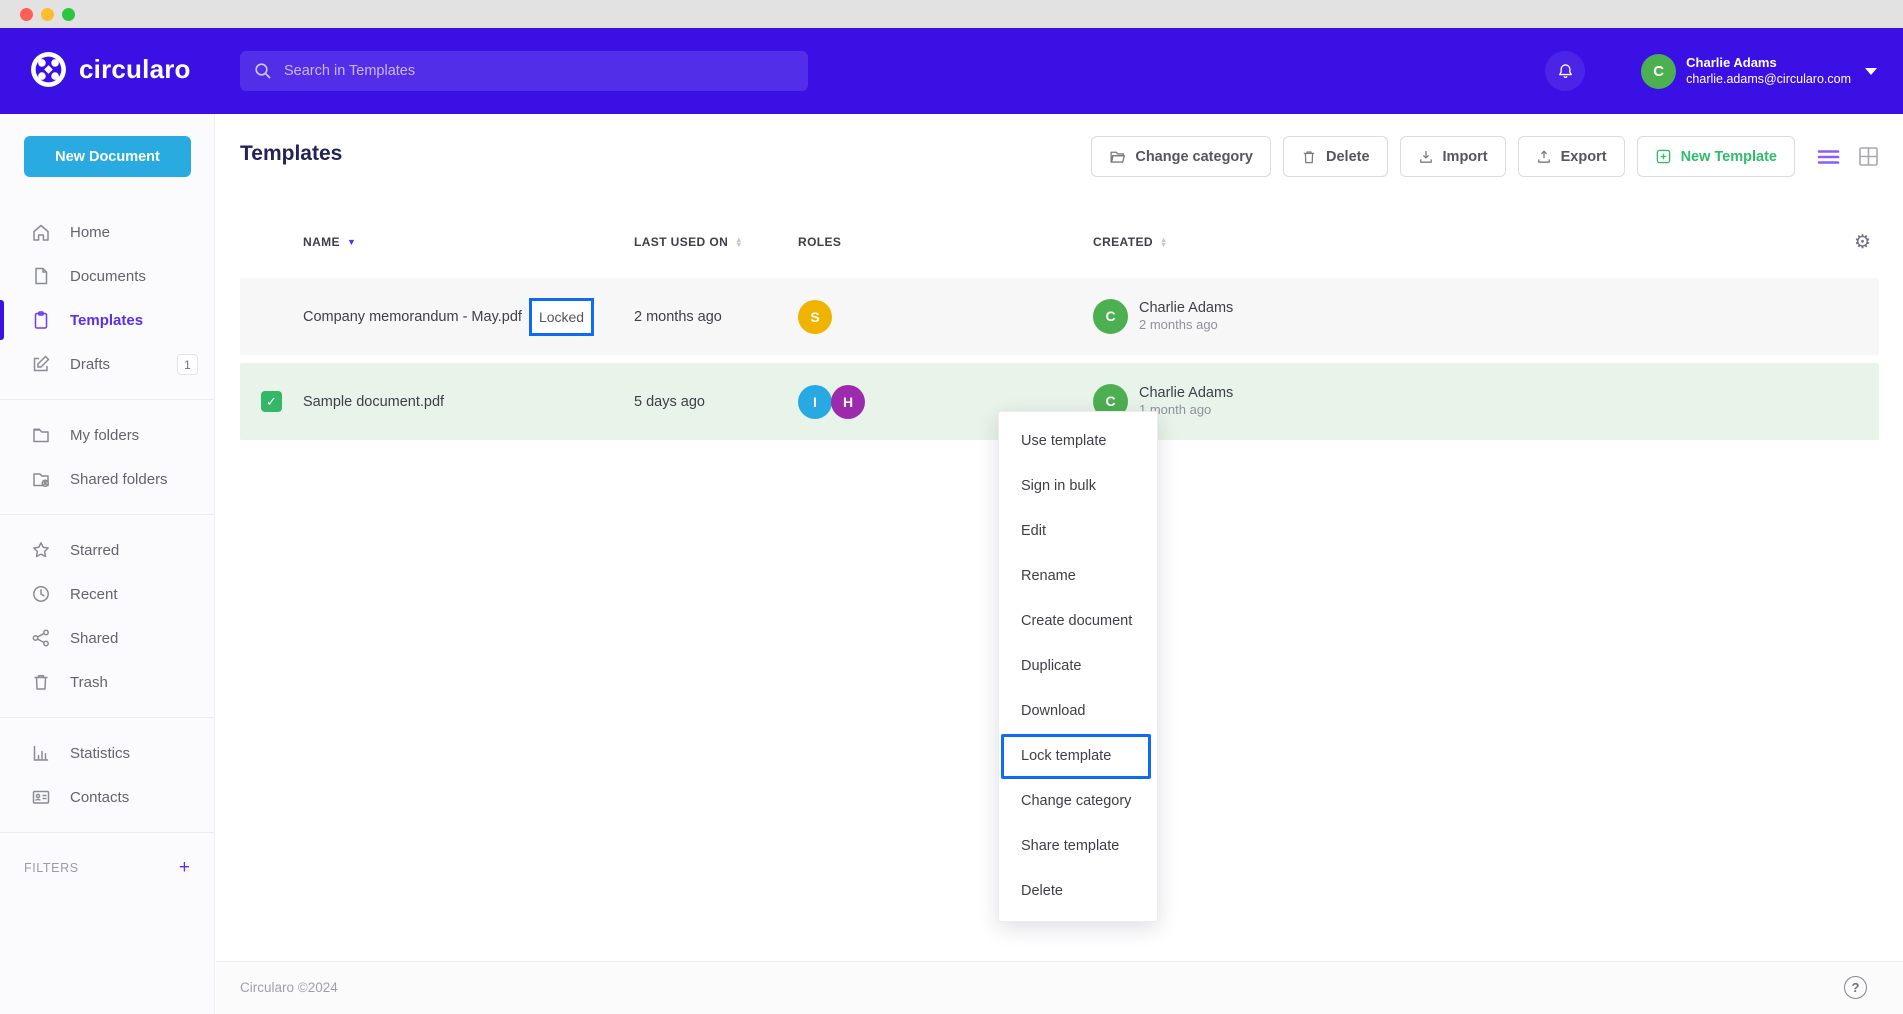 Image resolution: width=1903 pixels, height=1014 pixels. What do you see at coordinates (107, 550) in the screenshot?
I see `sidebar-item-starred: Starred` at bounding box center [107, 550].